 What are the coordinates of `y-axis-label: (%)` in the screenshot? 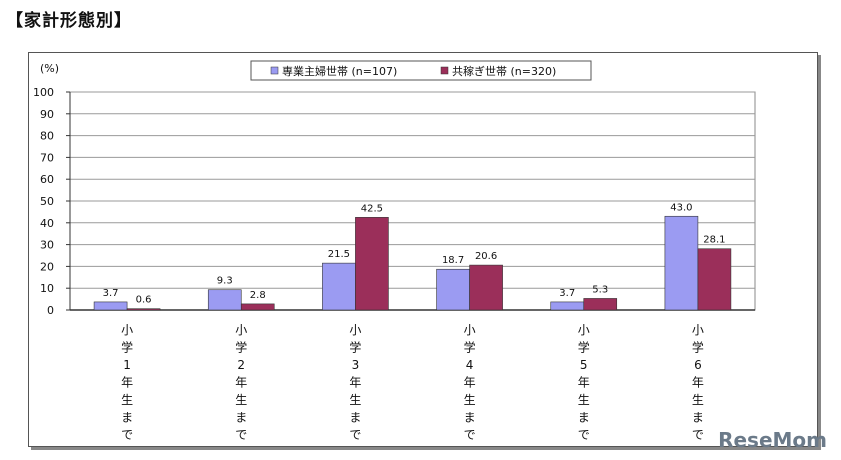 It's located at (49, 68).